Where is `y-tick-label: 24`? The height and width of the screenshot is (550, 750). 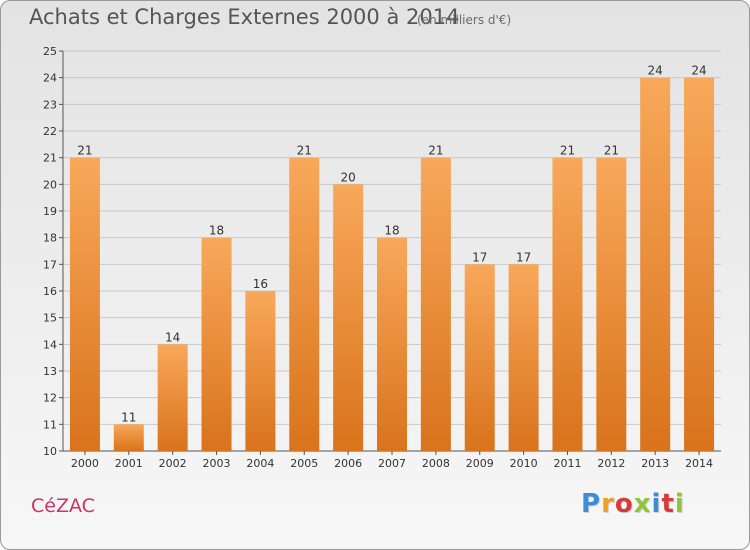 y-tick-label: 24 is located at coordinates (50, 78).